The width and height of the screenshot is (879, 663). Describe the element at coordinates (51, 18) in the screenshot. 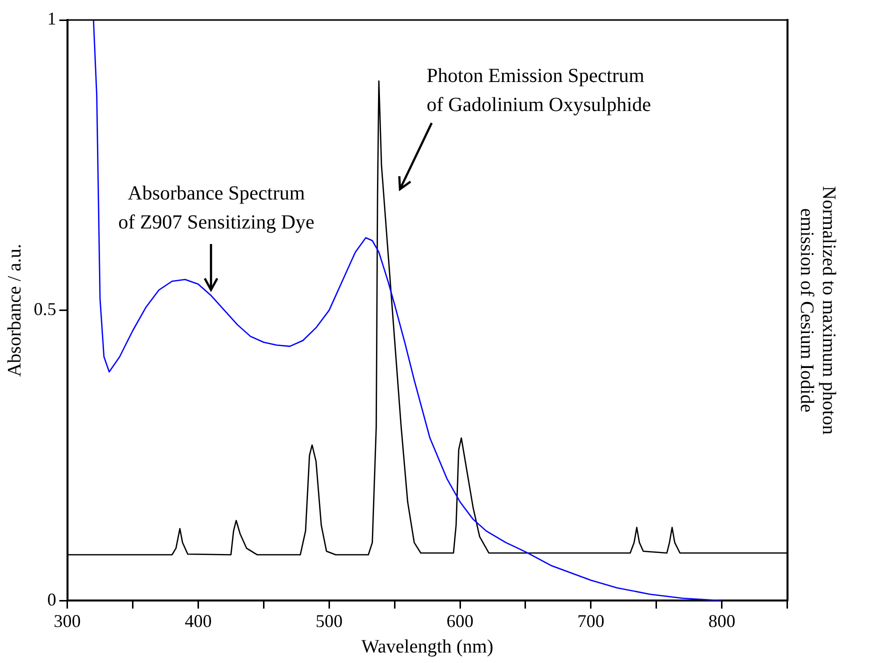

I see `y-tick-label: 1` at that location.